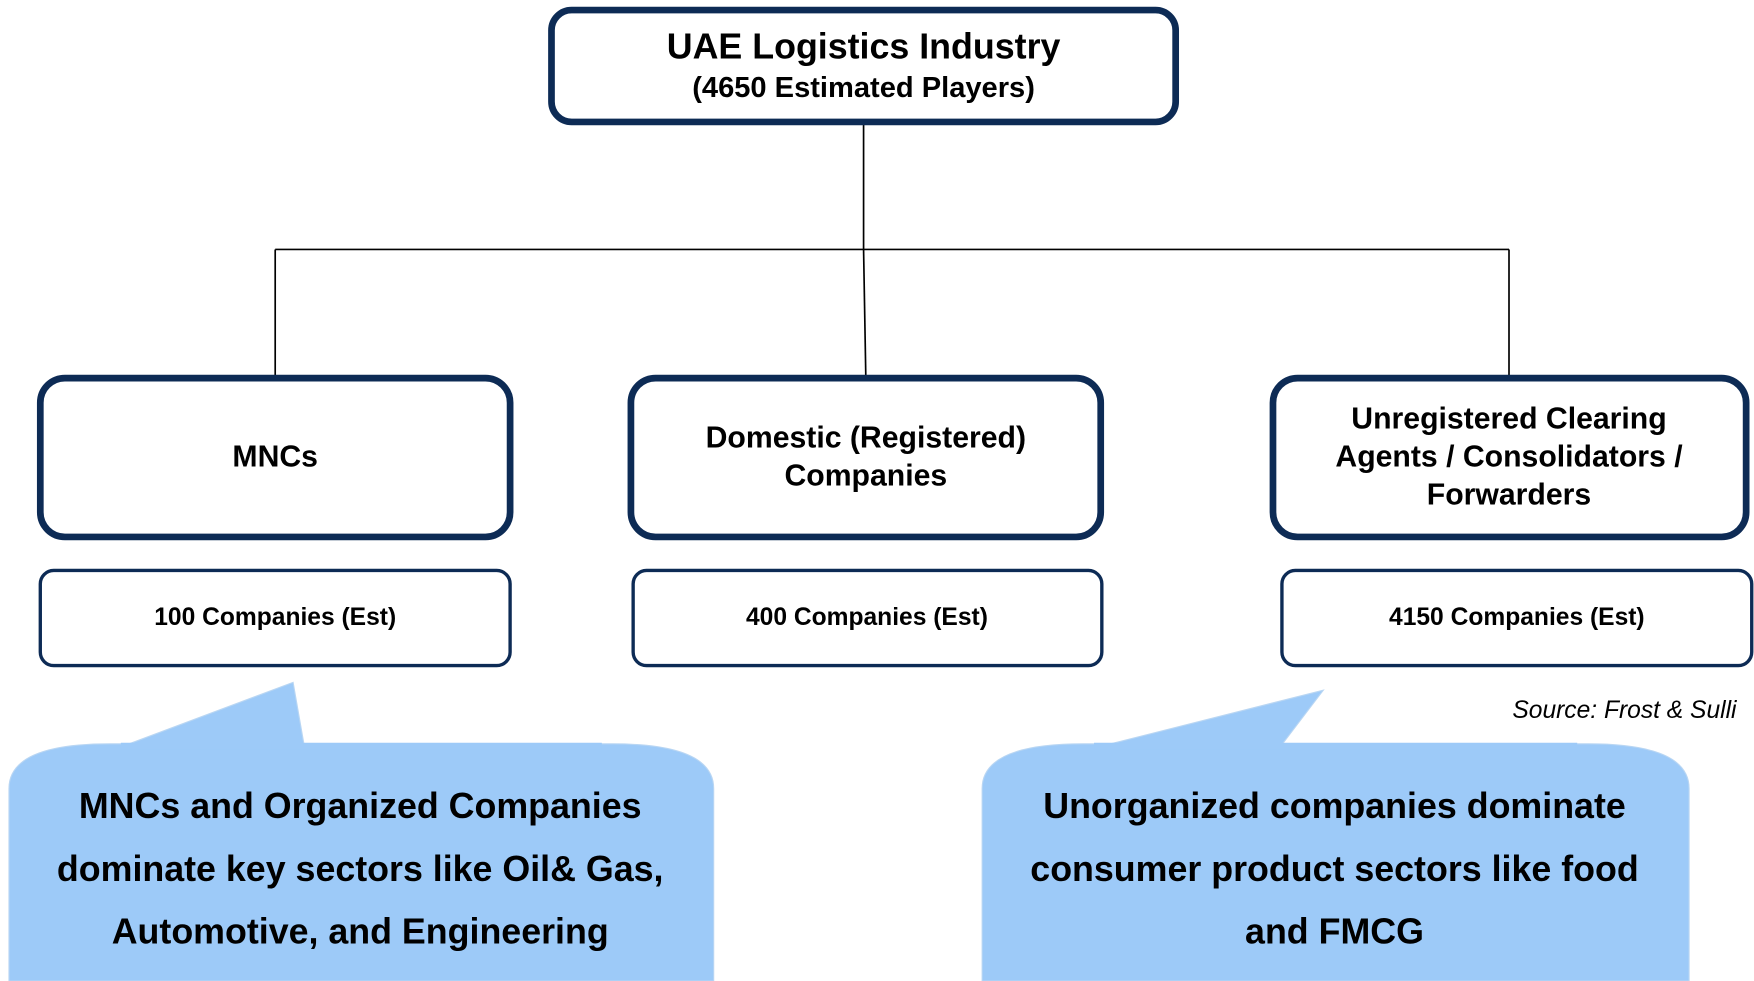 This screenshot has height=981, width=1754. I want to click on callout-text: dominate key sectors like Oil& Gas,, so click(360, 869).